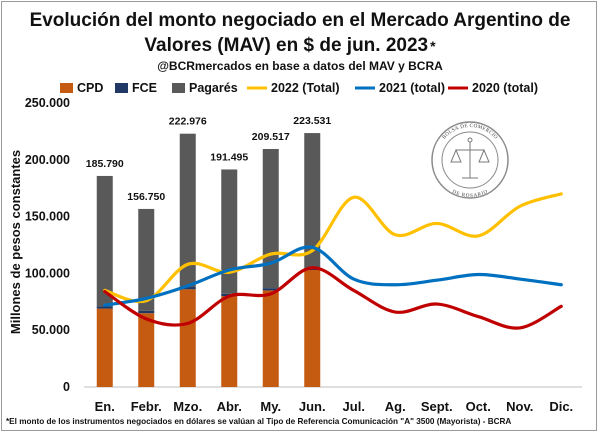  Describe the element at coordinates (270, 406) in the screenshot. I see `x-tick-label: My.` at that location.